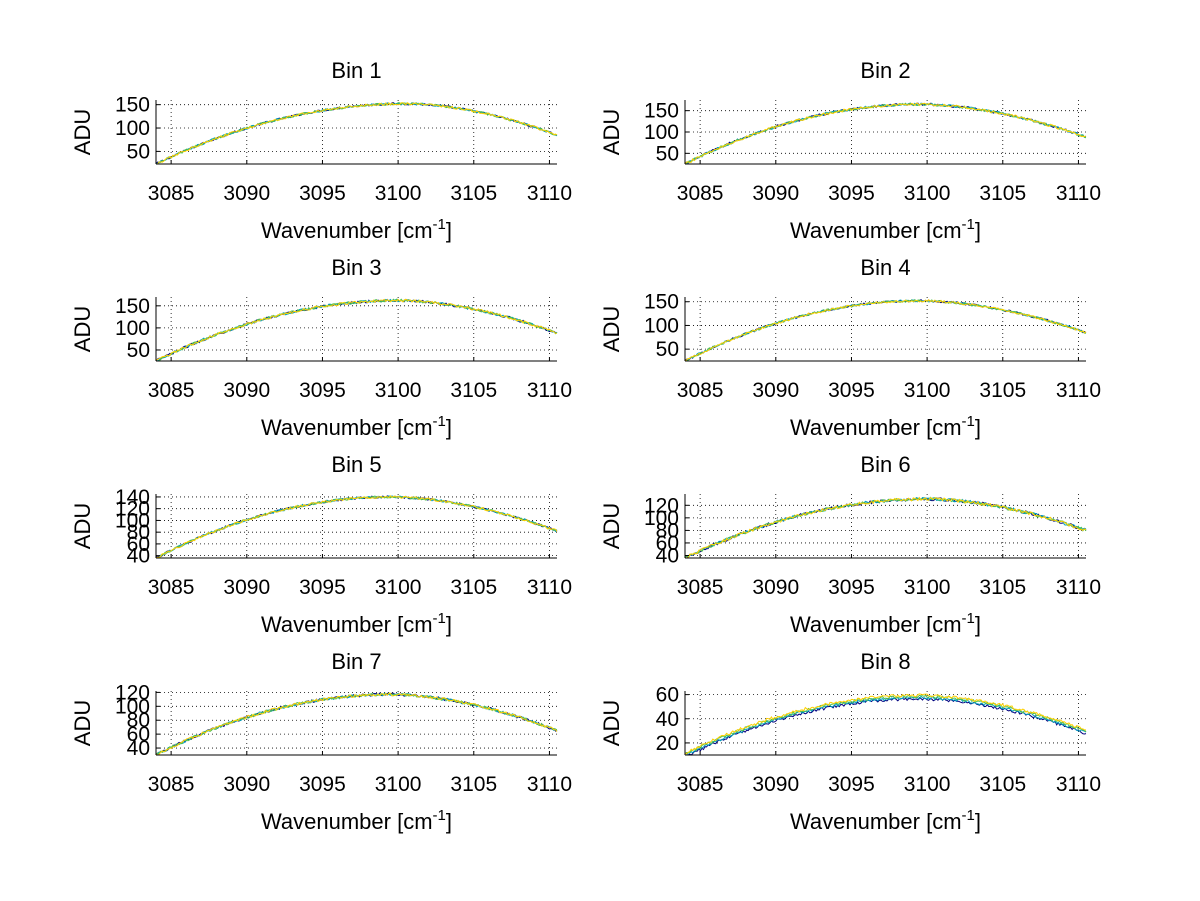  Describe the element at coordinates (885, 661) in the screenshot. I see `panel-title: Bin 8` at that location.